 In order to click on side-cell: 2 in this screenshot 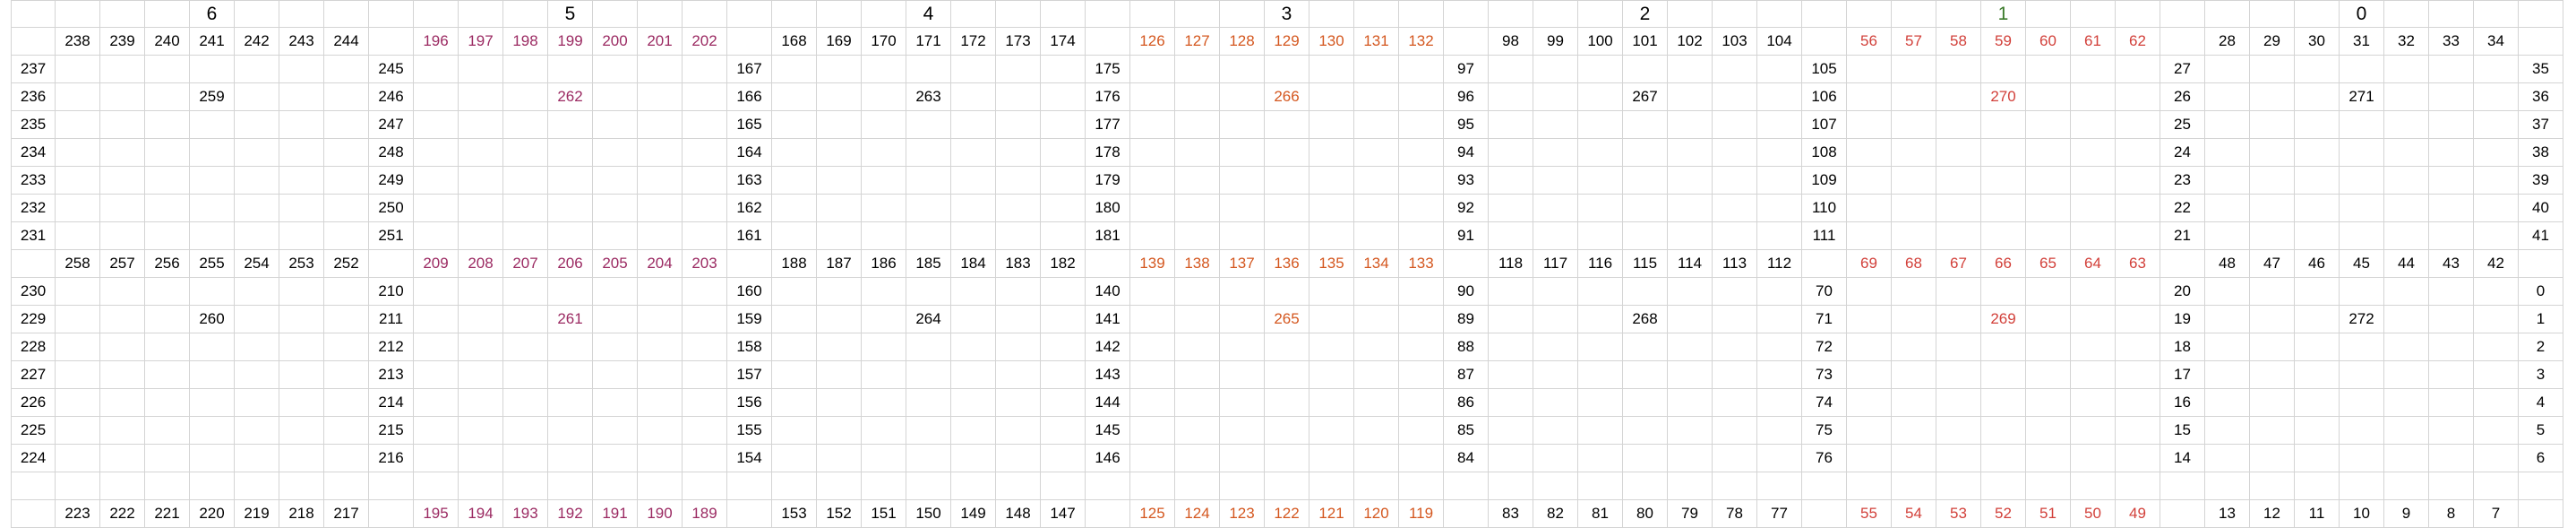, I will do `click(2541, 347)`.